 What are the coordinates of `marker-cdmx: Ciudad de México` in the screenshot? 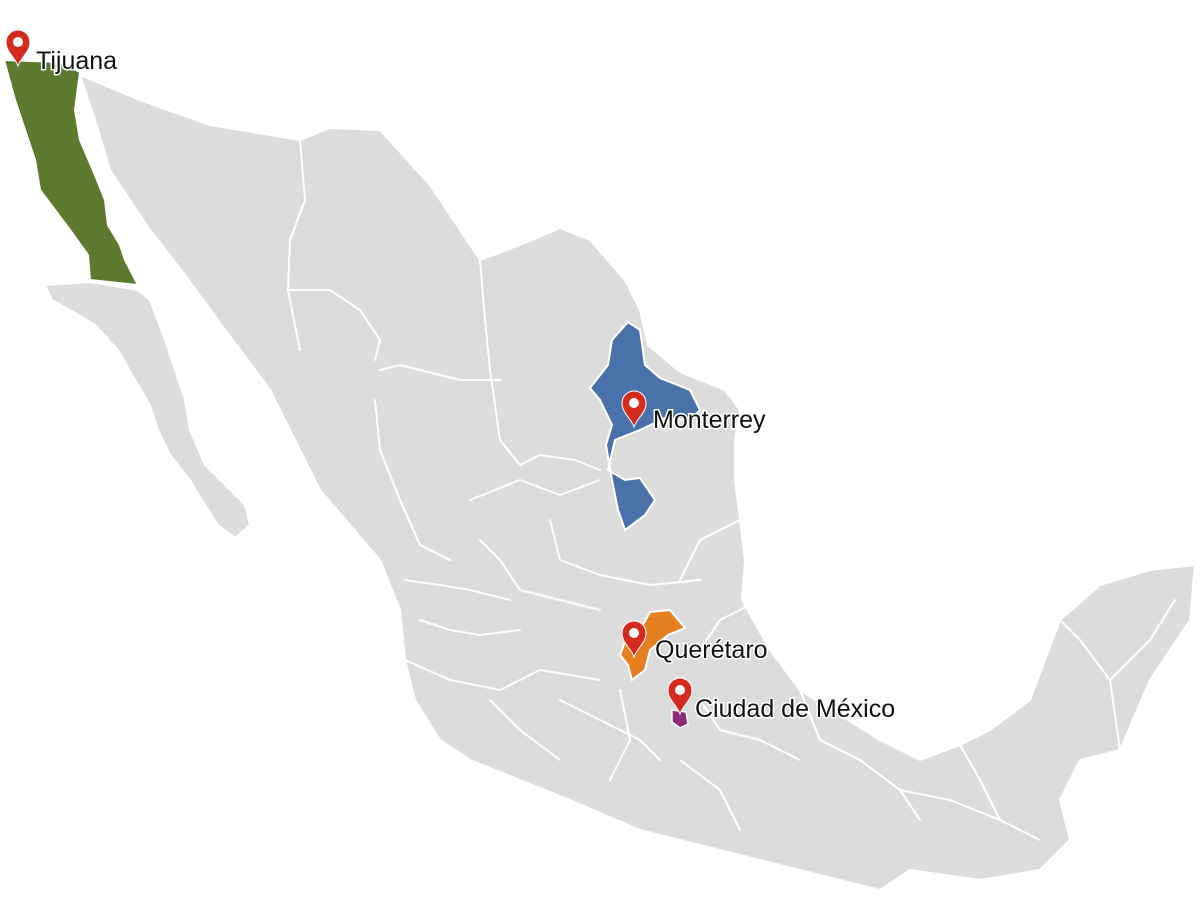 It's located at (782, 701).